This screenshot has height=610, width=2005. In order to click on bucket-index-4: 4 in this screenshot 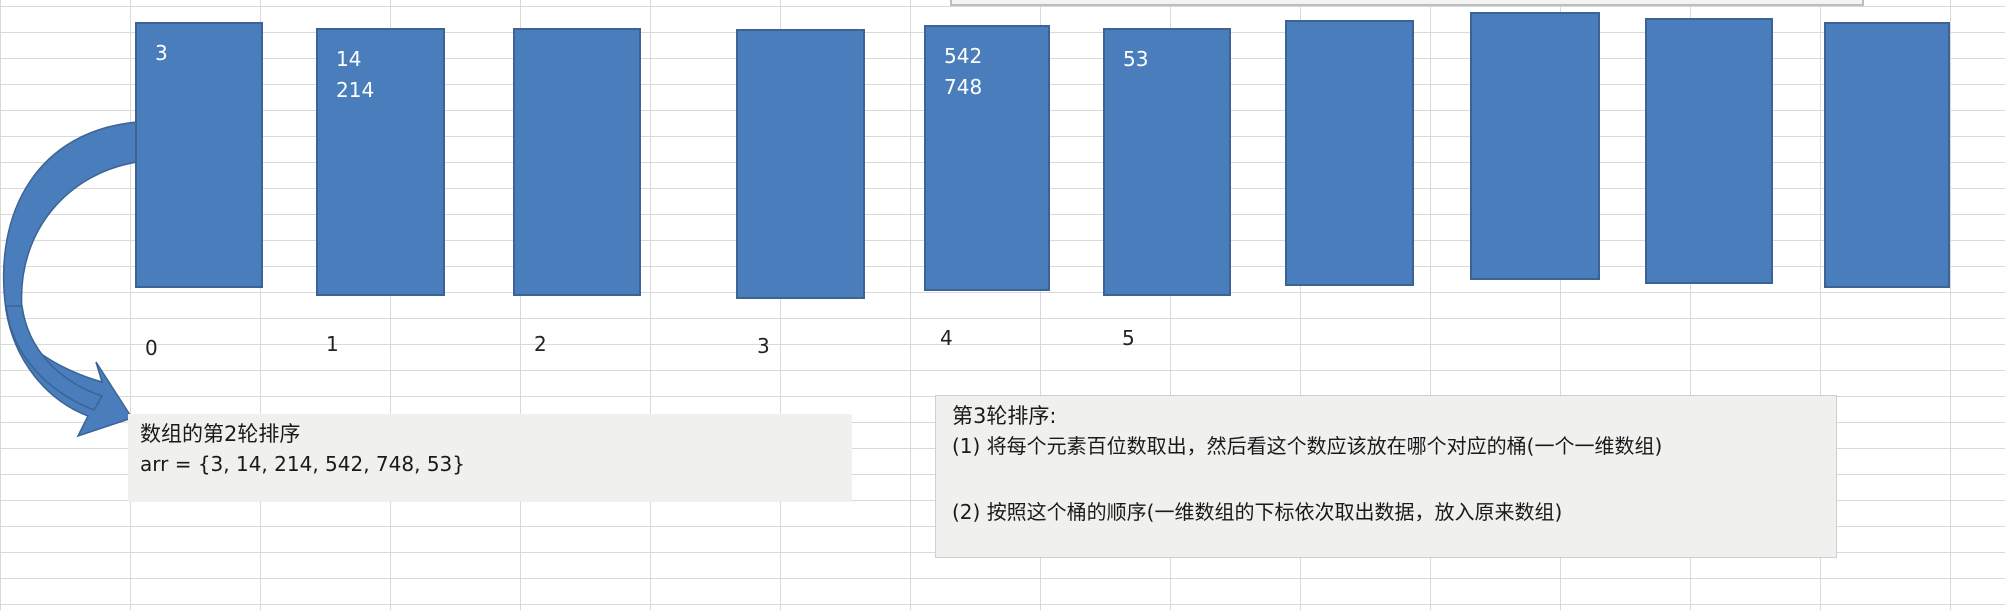, I will do `click(946, 338)`.